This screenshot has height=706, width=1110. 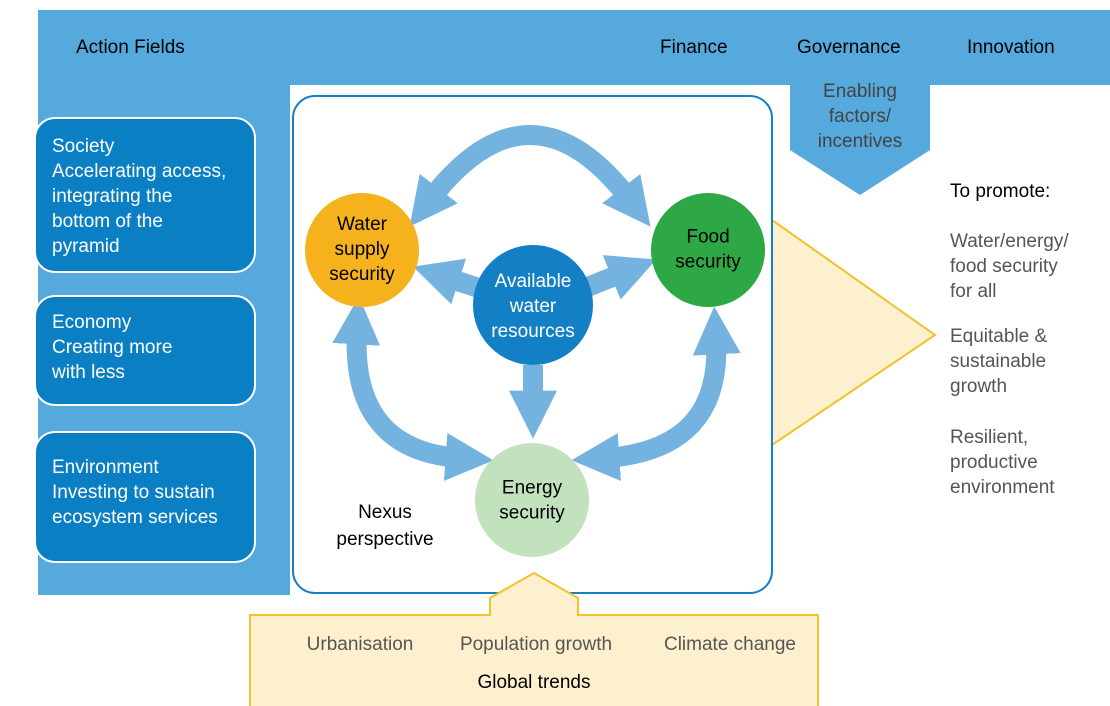 What do you see at coordinates (360, 644) in the screenshot?
I see `trend-item: Urbanisation` at bounding box center [360, 644].